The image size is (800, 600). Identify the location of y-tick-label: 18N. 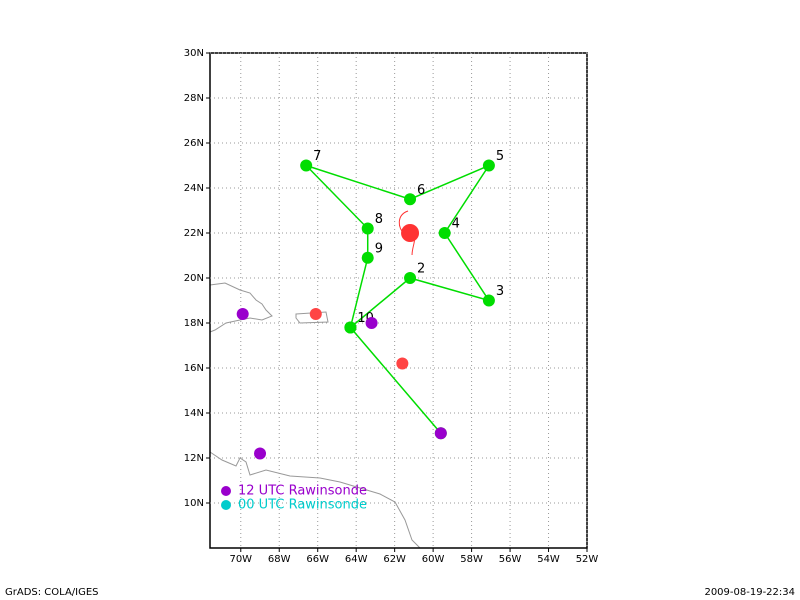
(194, 323).